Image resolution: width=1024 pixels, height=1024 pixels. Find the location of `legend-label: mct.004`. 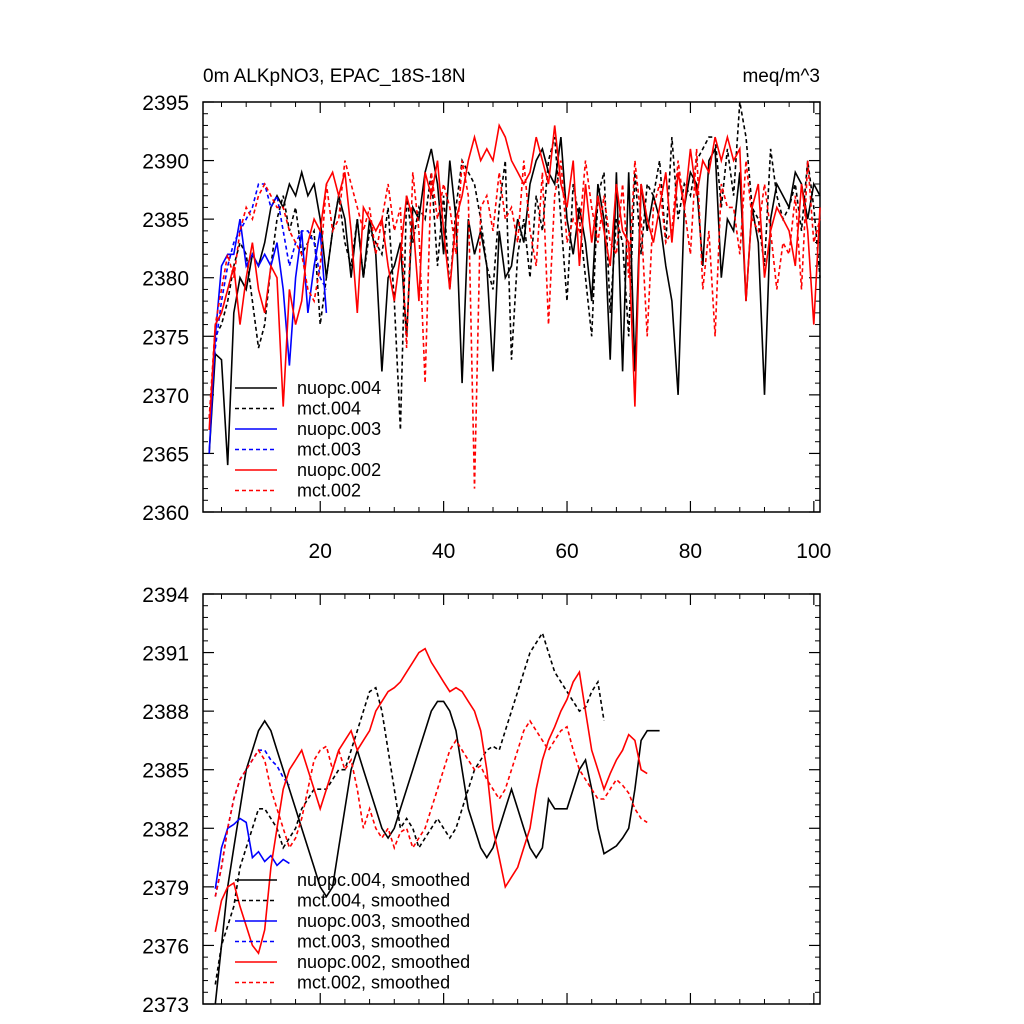

legend-label: mct.004 is located at coordinates (329, 409).